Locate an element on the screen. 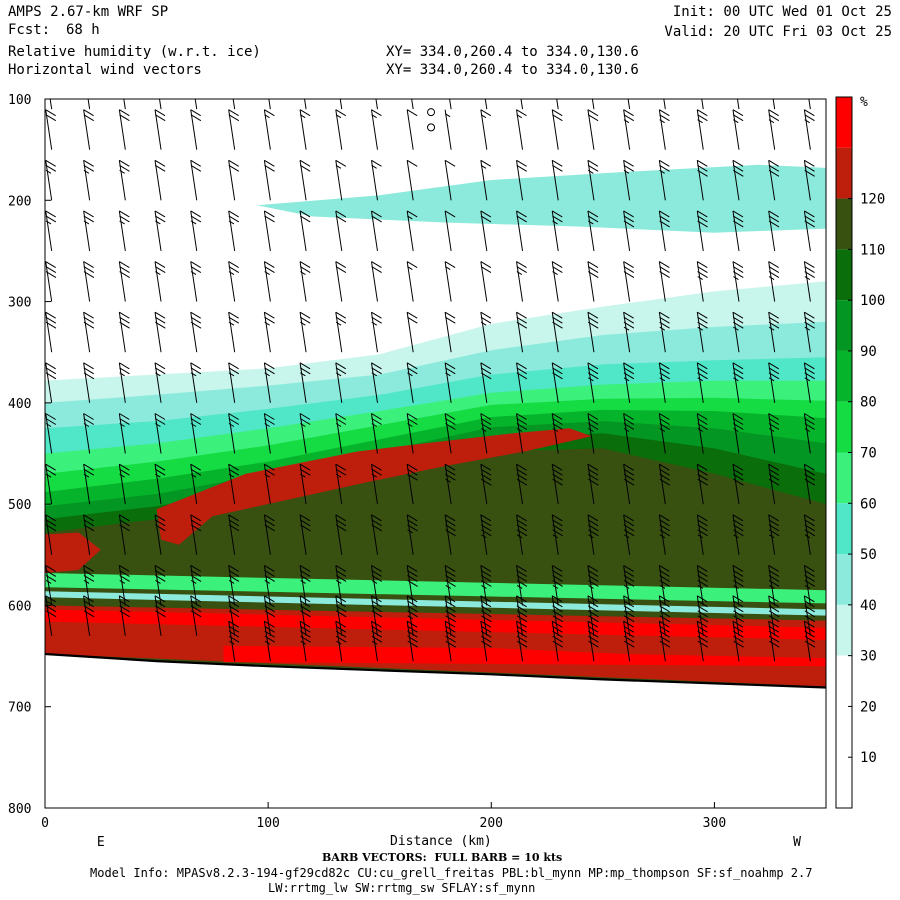  field-name: Relative humidity (w.r.t. ice) is located at coordinates (134, 52).